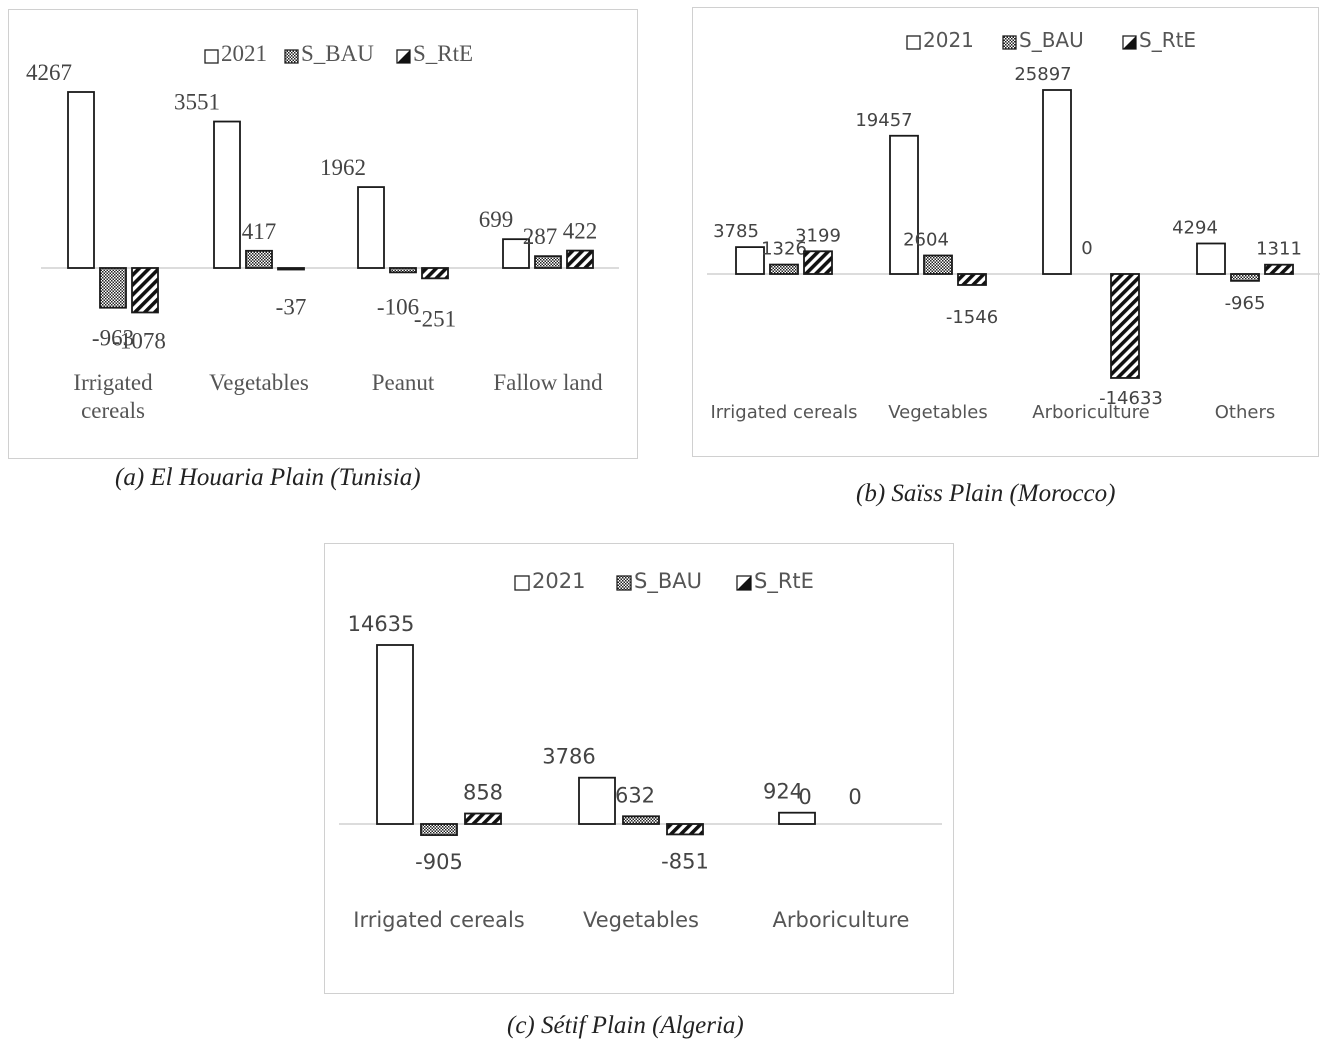 The height and width of the screenshot is (1044, 1321). What do you see at coordinates (113, 338) in the screenshot?
I see `data-label: -963` at bounding box center [113, 338].